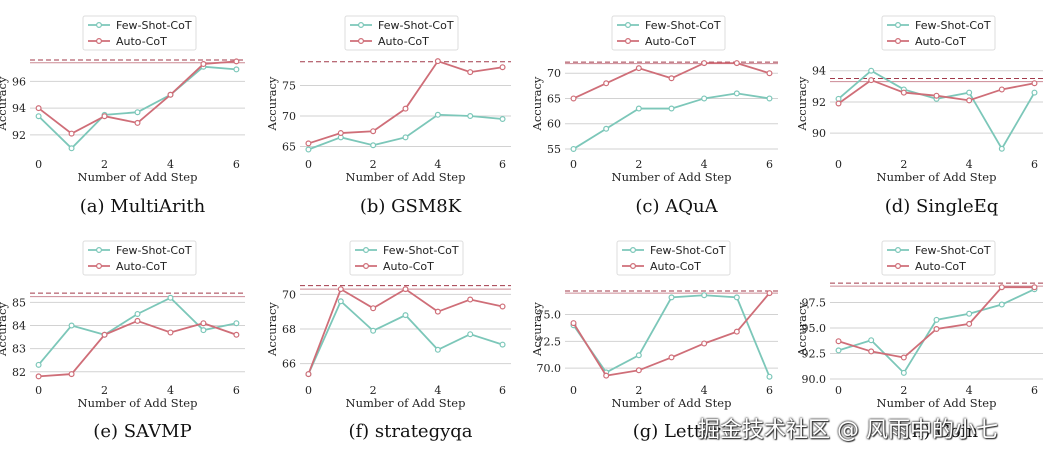  I want to click on y-tick-label: 68, so click(289, 329).